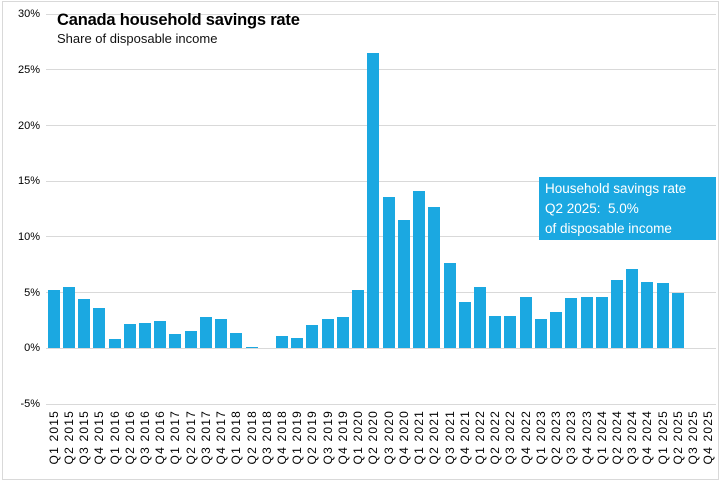 Image resolution: width=721 pixels, height=481 pixels. I want to click on x-tick-label: Q3 2015, so click(84, 437).